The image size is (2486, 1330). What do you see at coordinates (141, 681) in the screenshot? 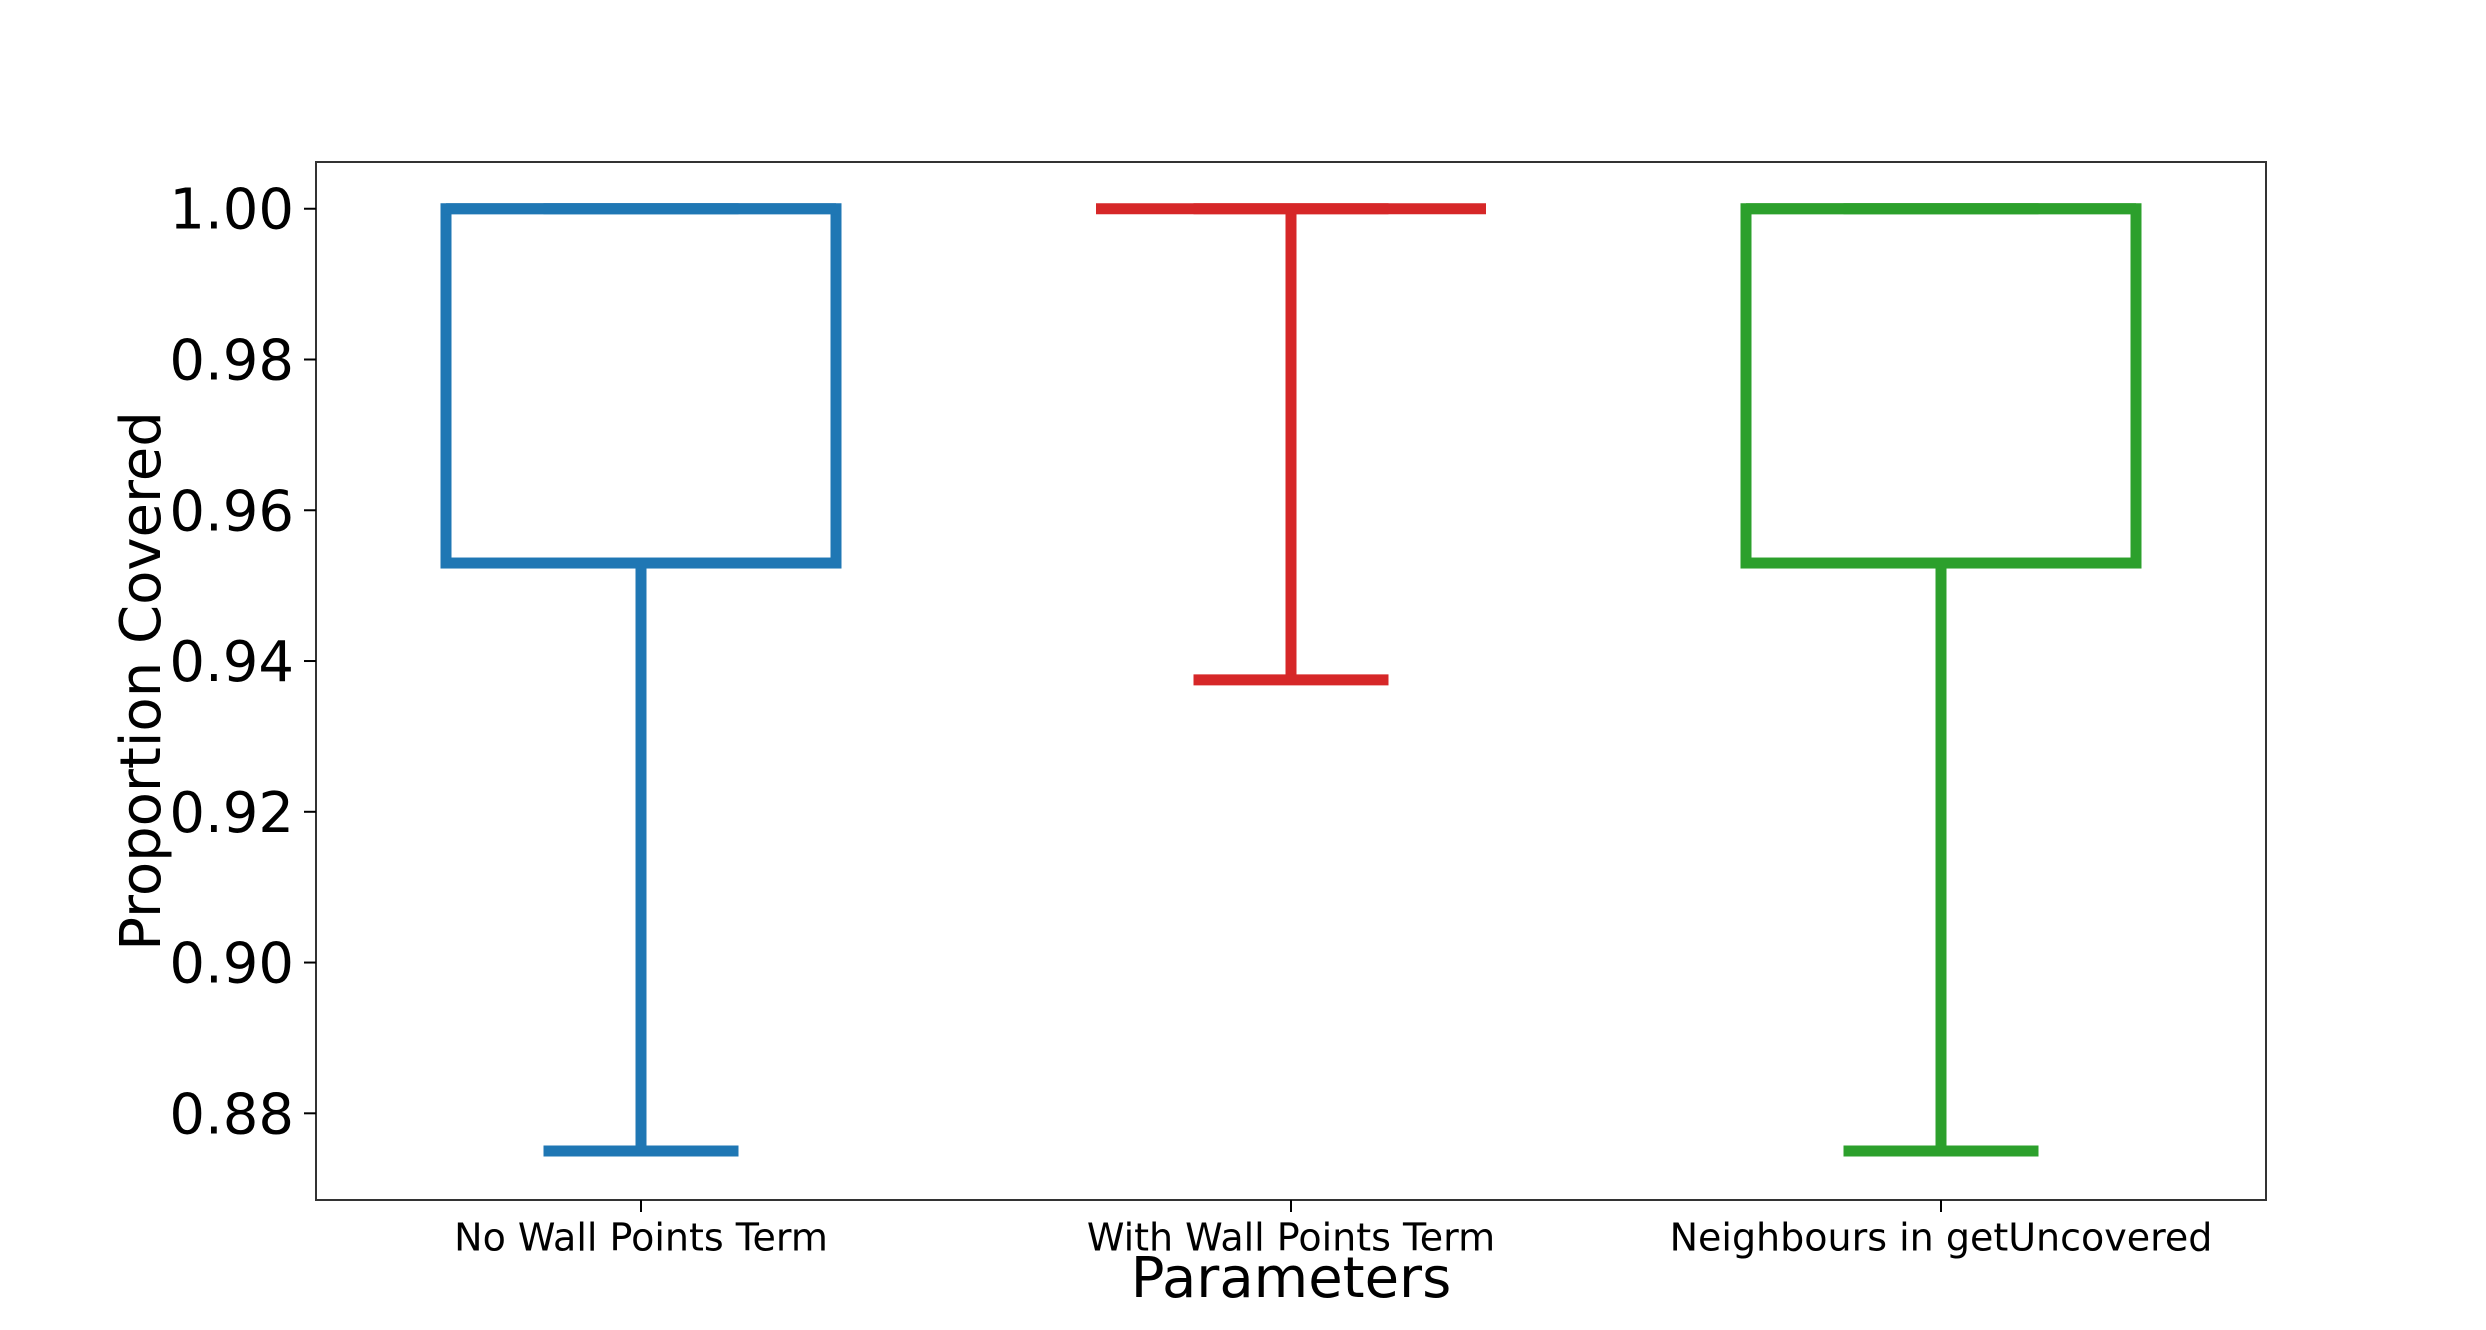
I see `y-axis-title: Proportion Covered` at bounding box center [141, 681].